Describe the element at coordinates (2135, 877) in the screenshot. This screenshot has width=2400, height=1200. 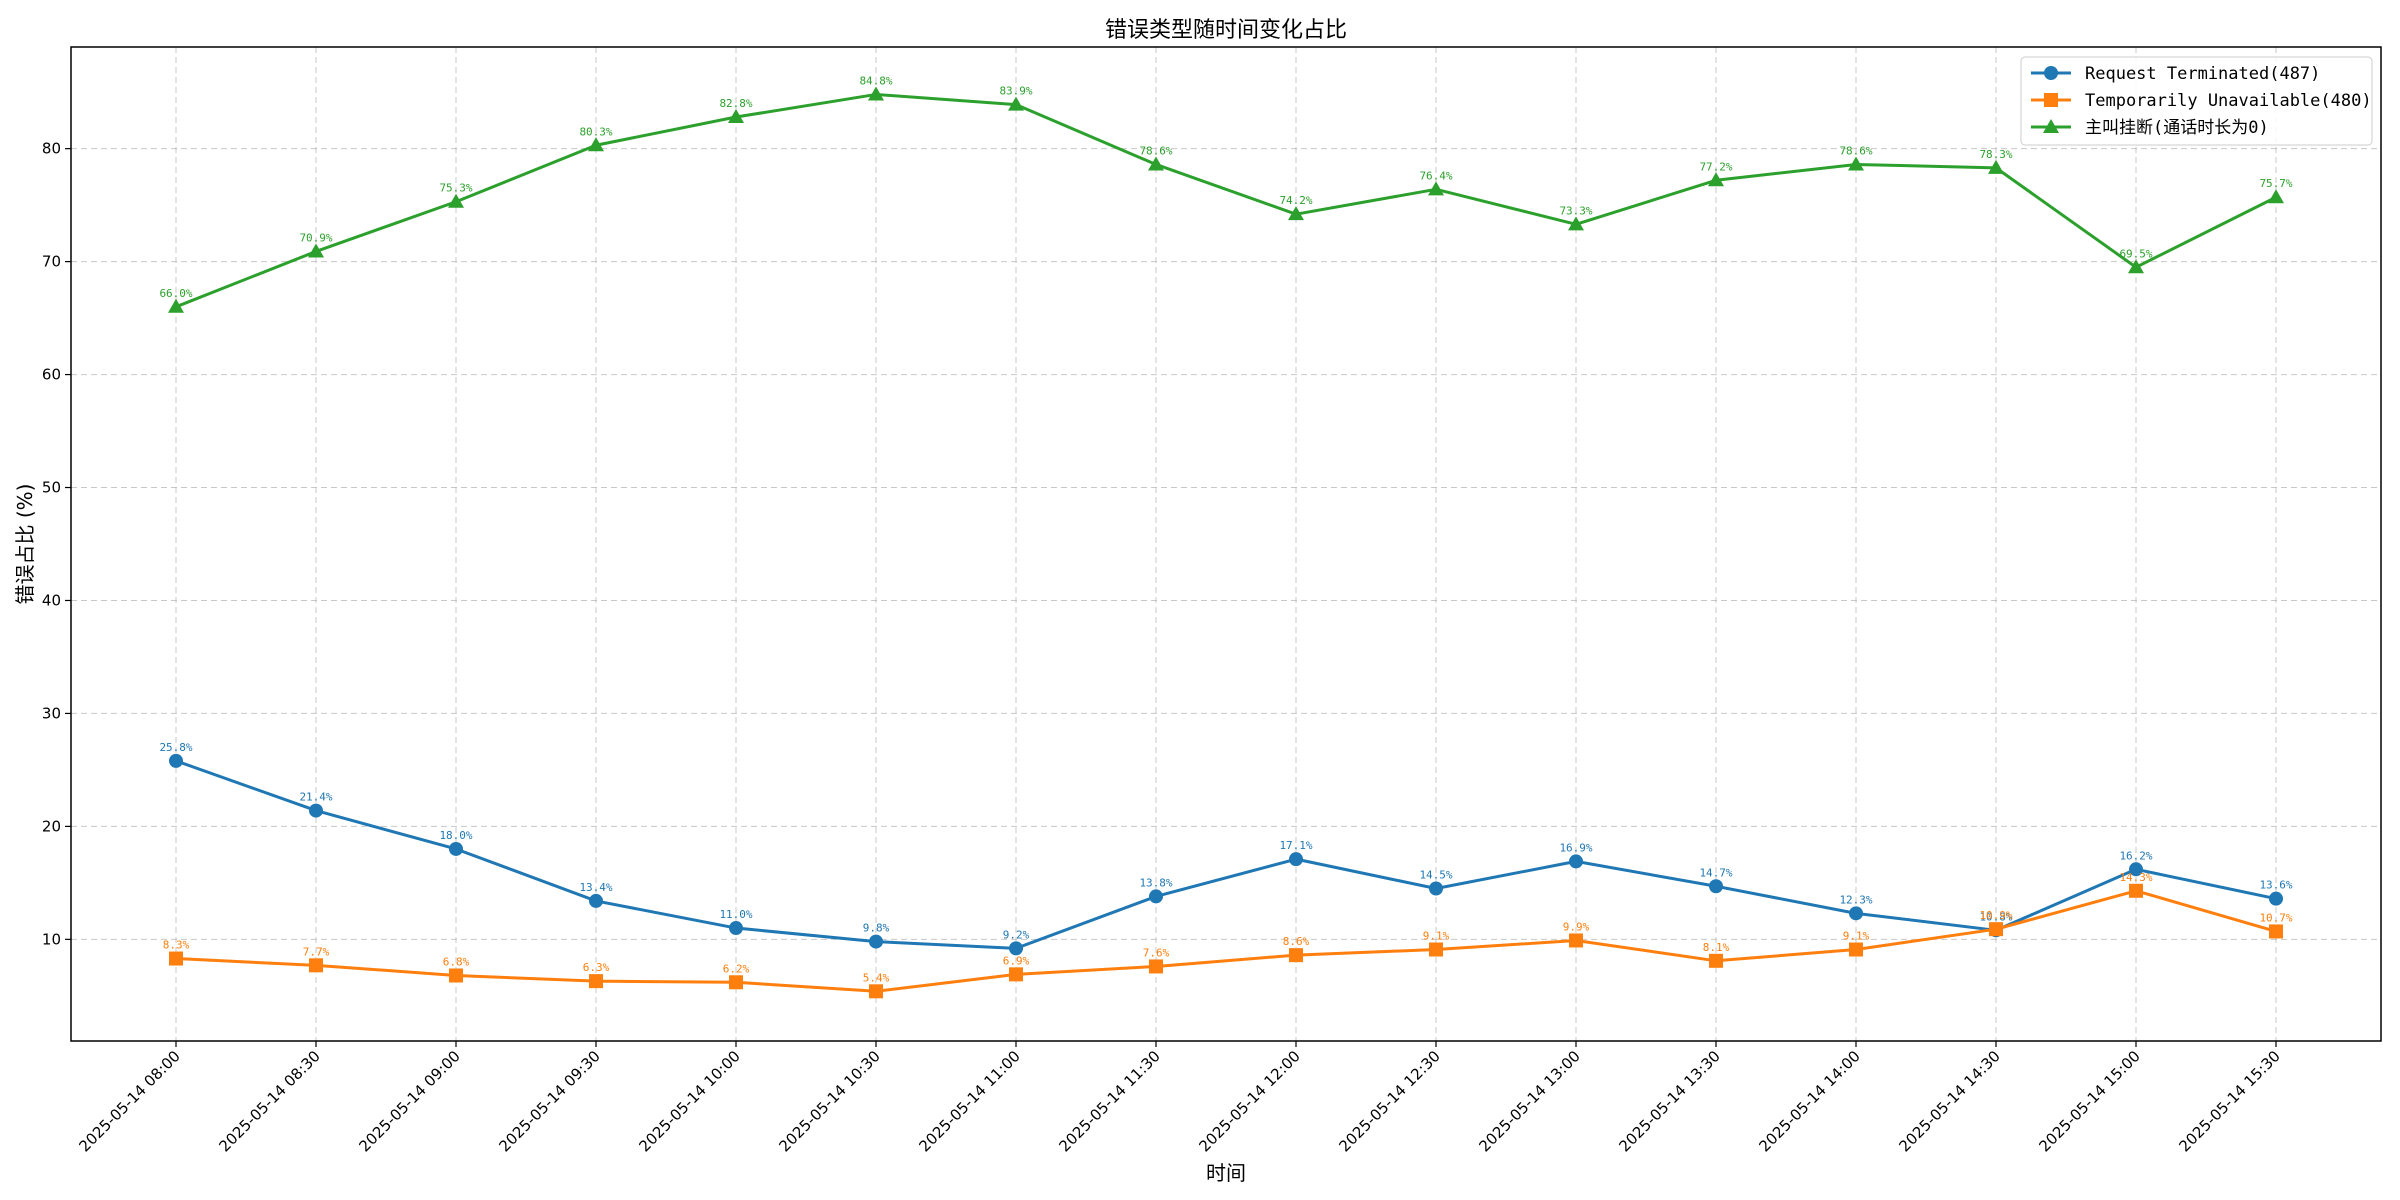
I see `data-label: 14.3%` at that location.